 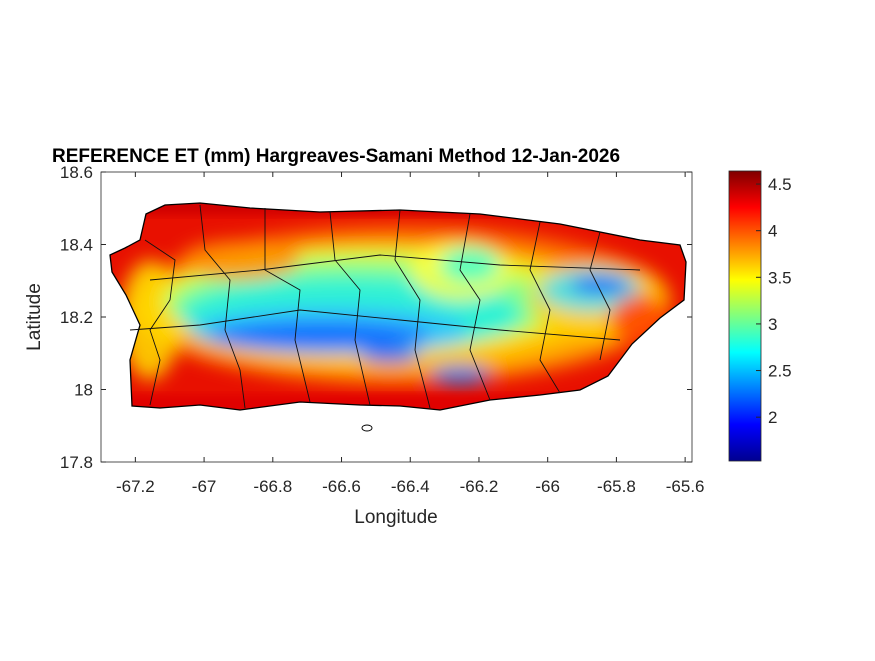 I want to click on colorbar-tick-label: 2, so click(x=772, y=417).